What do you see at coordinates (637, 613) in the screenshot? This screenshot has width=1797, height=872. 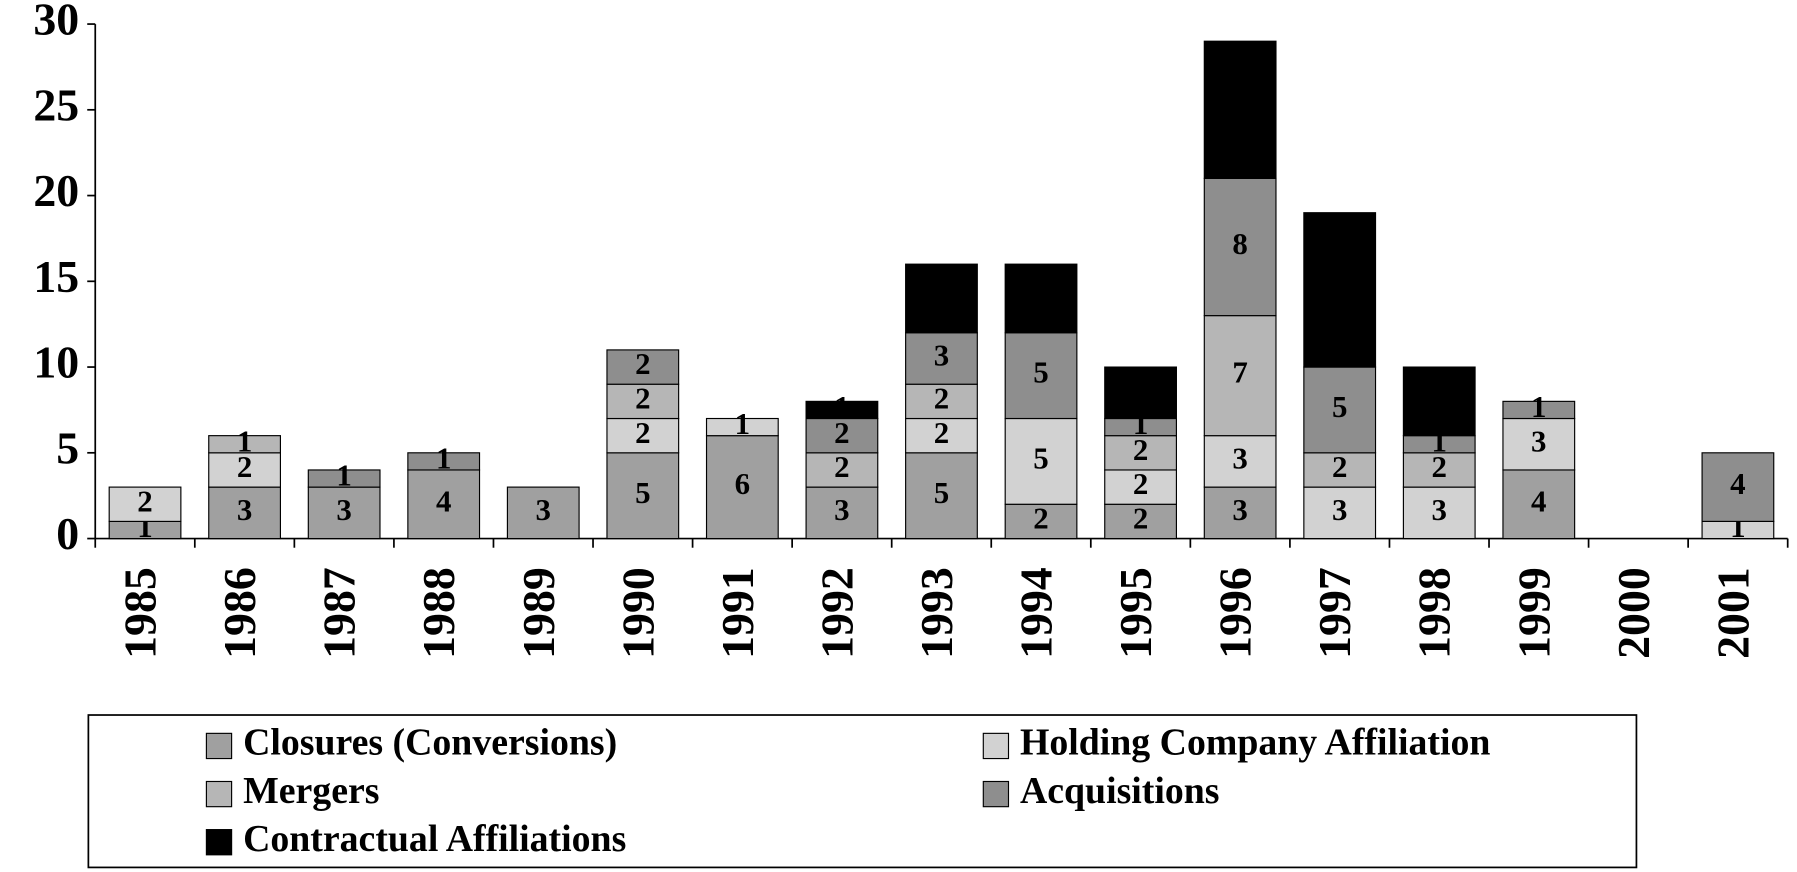 I see `x-tick-label: 1990` at bounding box center [637, 613].